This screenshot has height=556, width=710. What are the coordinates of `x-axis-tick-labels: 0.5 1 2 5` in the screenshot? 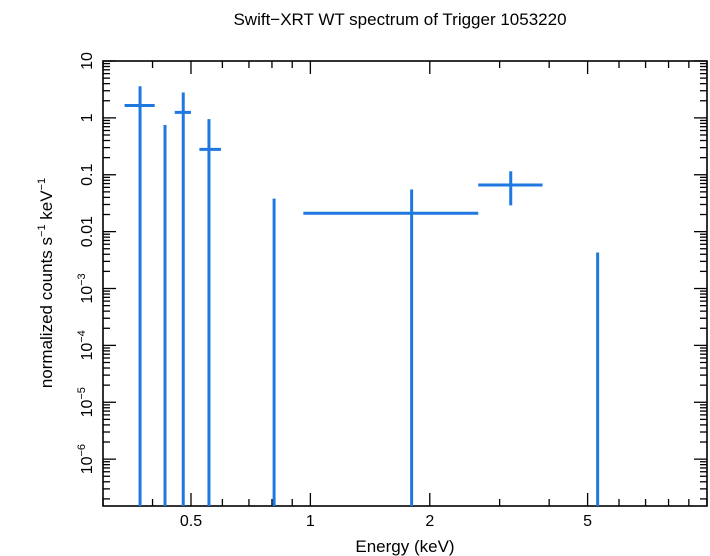 It's located at (386, 521).